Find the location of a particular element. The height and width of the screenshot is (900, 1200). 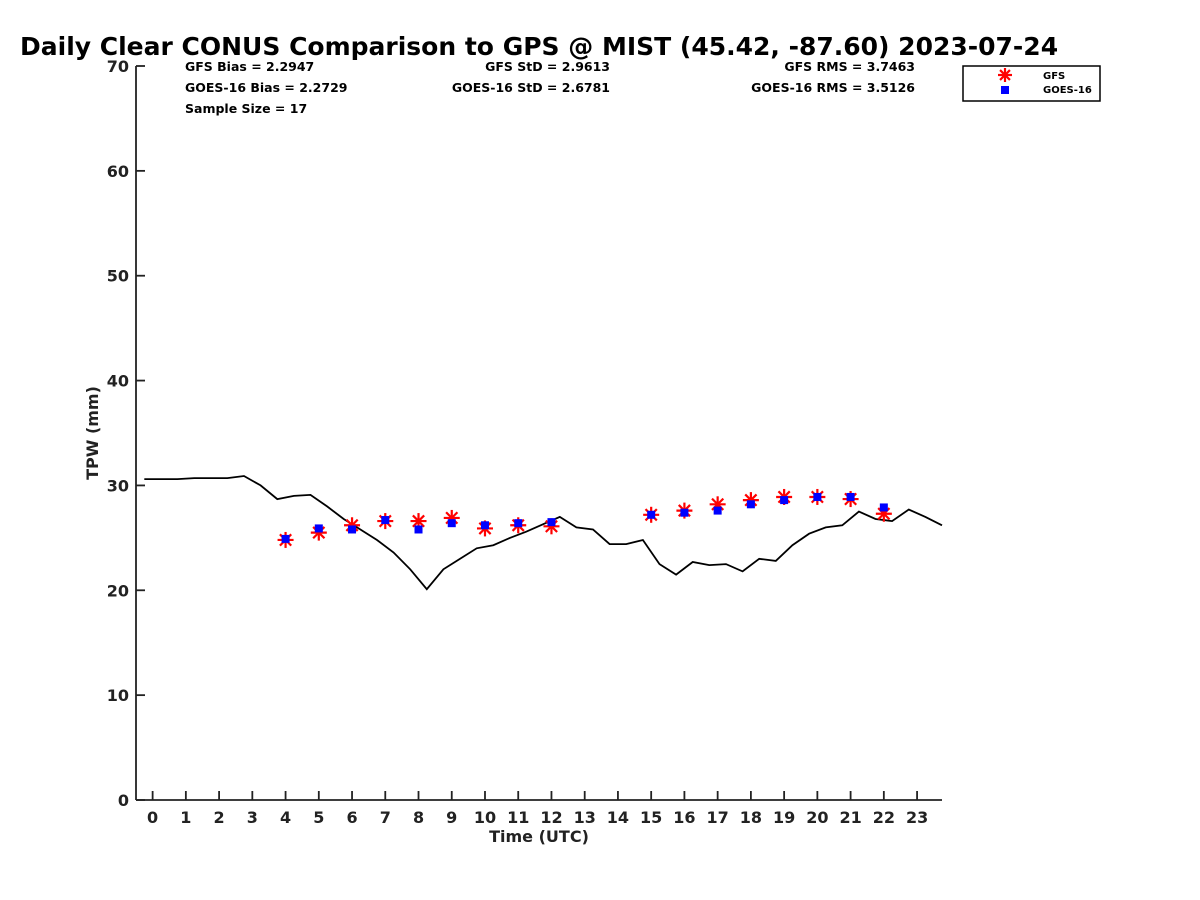

x-tick-label: 21 is located at coordinates (850, 817).